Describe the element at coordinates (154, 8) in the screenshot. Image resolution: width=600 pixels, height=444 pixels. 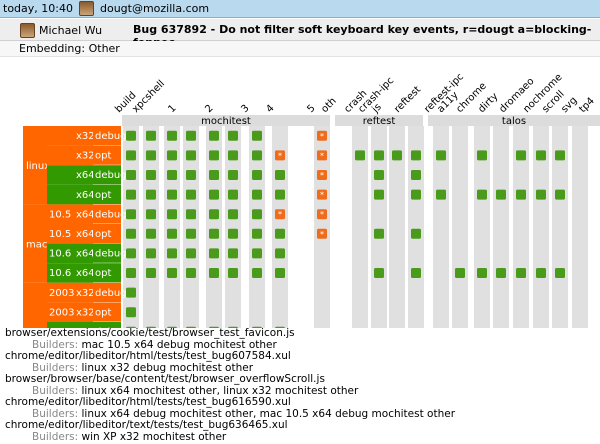
I see `pusher-email: dougt@mozilla.com` at that location.